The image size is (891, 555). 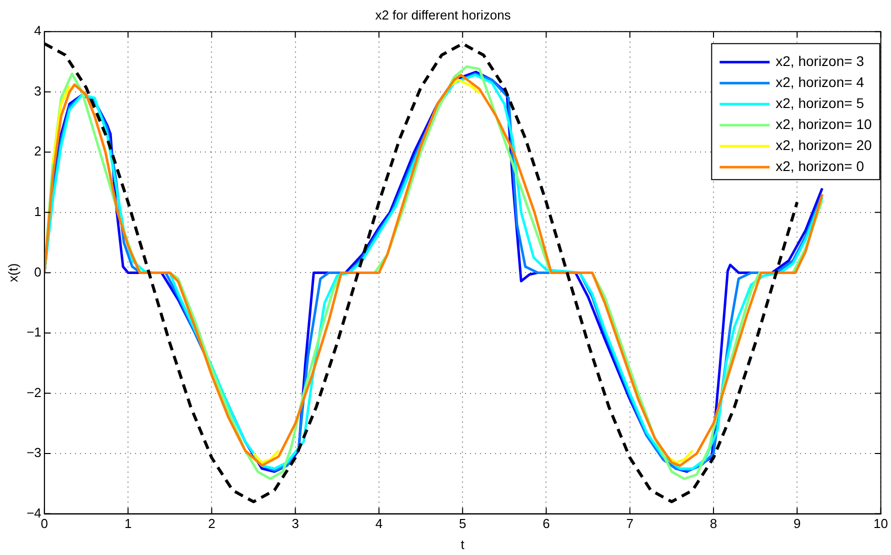 What do you see at coordinates (34, 512) in the screenshot?
I see `y-tick-label: −4` at bounding box center [34, 512].